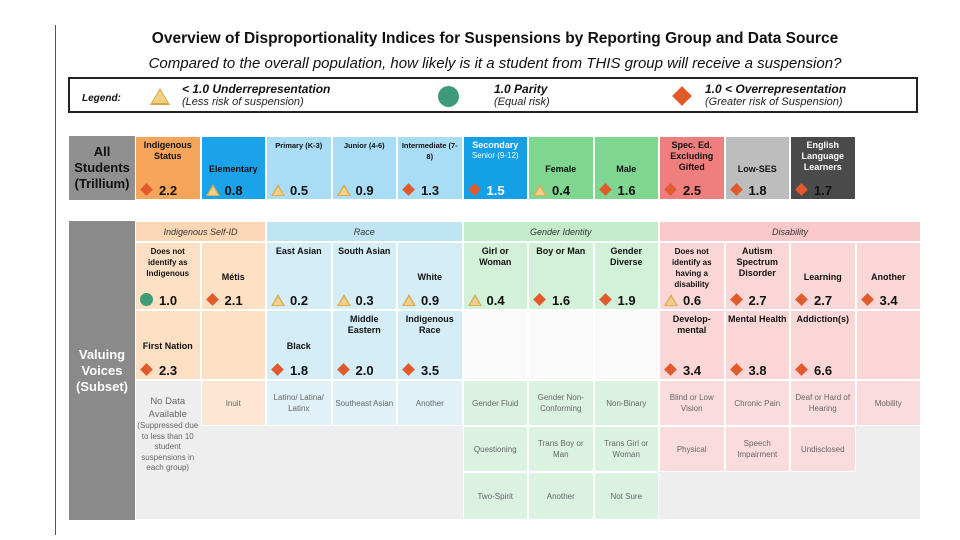 The width and height of the screenshot is (960, 540). What do you see at coordinates (298, 251) in the screenshot?
I see `cell-name: East Asian` at bounding box center [298, 251].